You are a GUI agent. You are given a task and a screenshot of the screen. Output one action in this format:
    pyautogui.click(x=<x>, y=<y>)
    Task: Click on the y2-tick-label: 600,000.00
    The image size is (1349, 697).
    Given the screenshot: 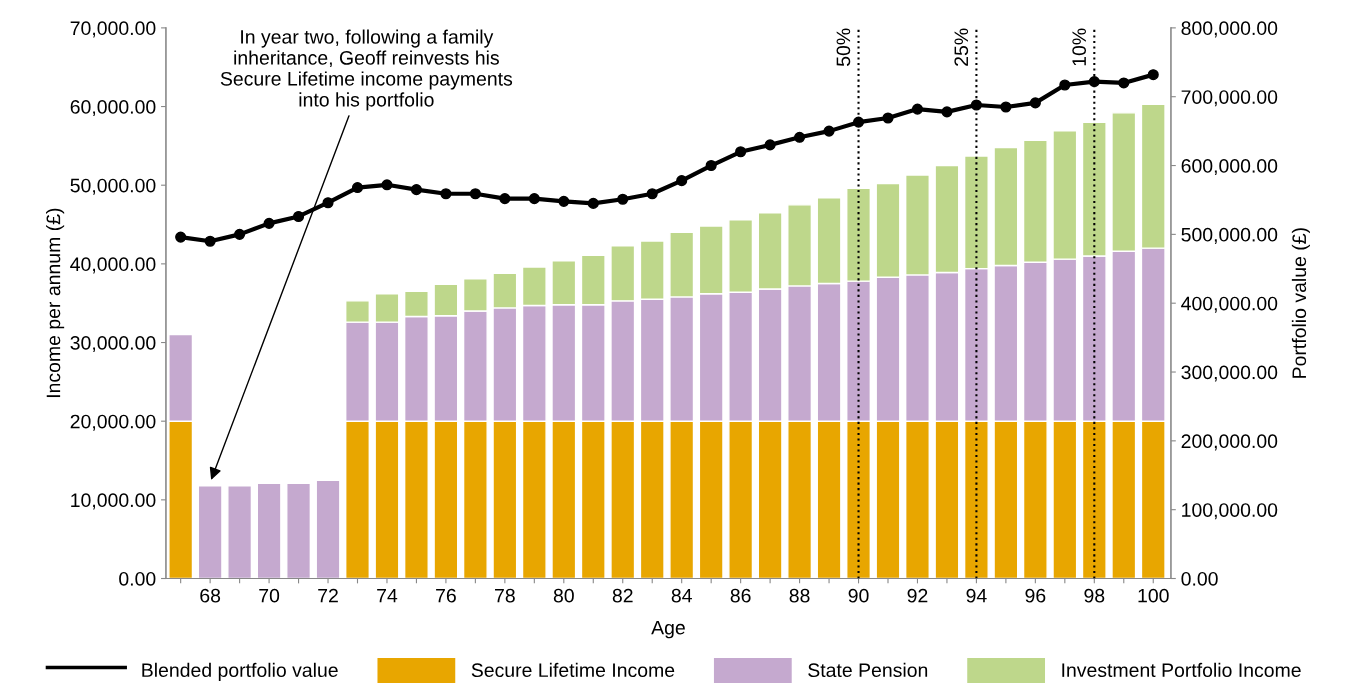 What is the action you would take?
    pyautogui.click(x=1229, y=167)
    